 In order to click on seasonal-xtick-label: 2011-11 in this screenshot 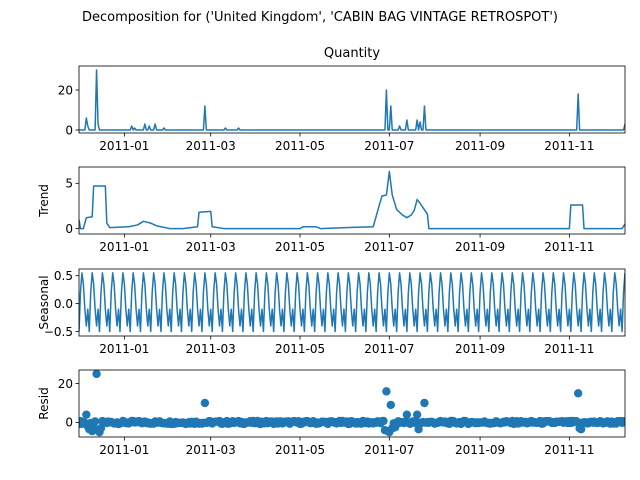, I will do `click(569, 349)`.